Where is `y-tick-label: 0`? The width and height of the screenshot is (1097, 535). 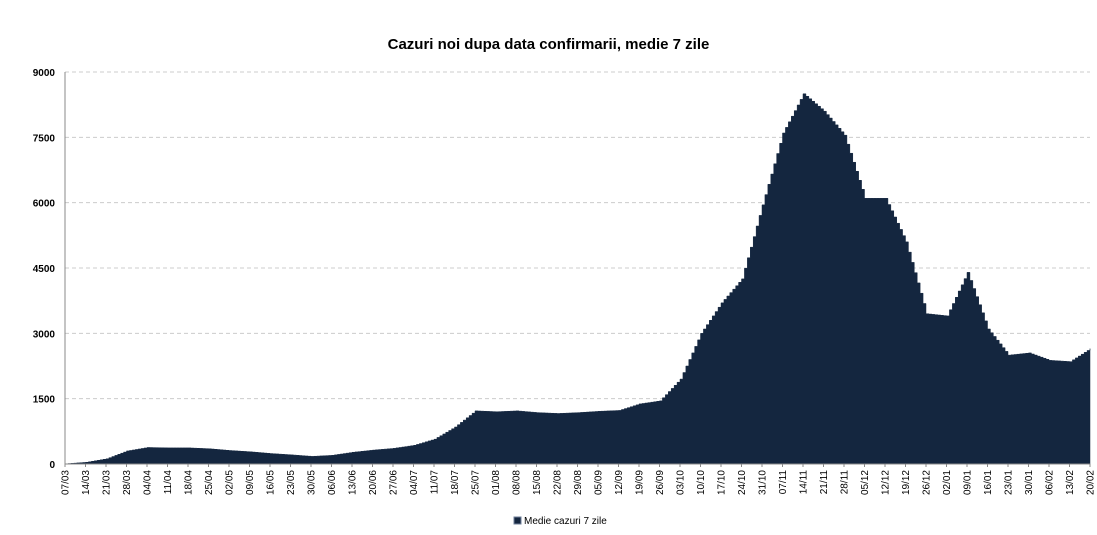
y-tick-label: 0 is located at coordinates (52, 465).